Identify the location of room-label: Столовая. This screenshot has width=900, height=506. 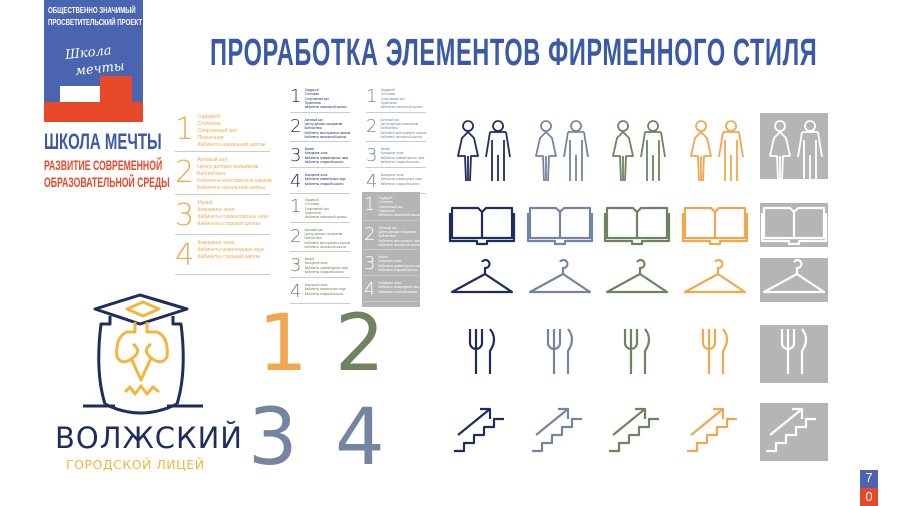
(311, 204).